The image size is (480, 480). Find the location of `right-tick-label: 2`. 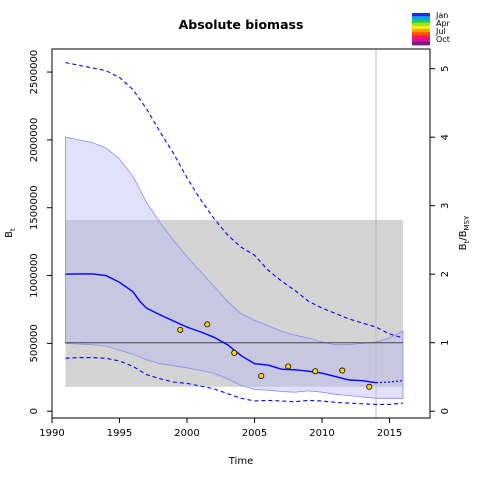

right-tick-label: 2 is located at coordinates (445, 274).